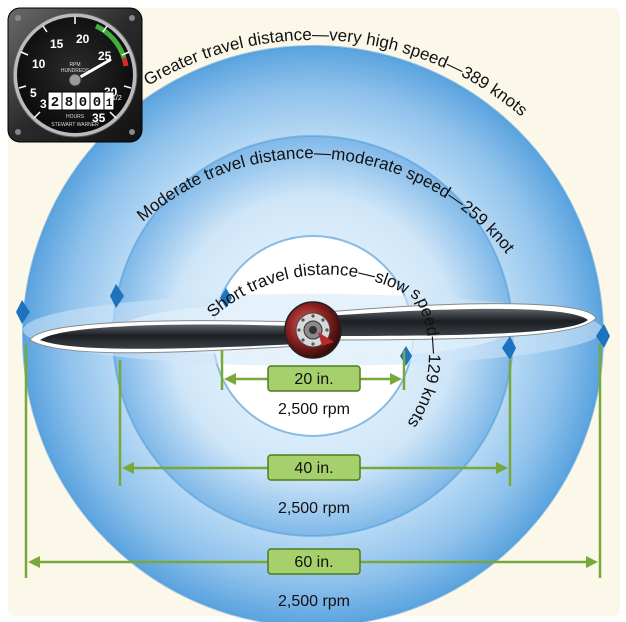  I want to click on gauge-number: 15, so click(57, 44).